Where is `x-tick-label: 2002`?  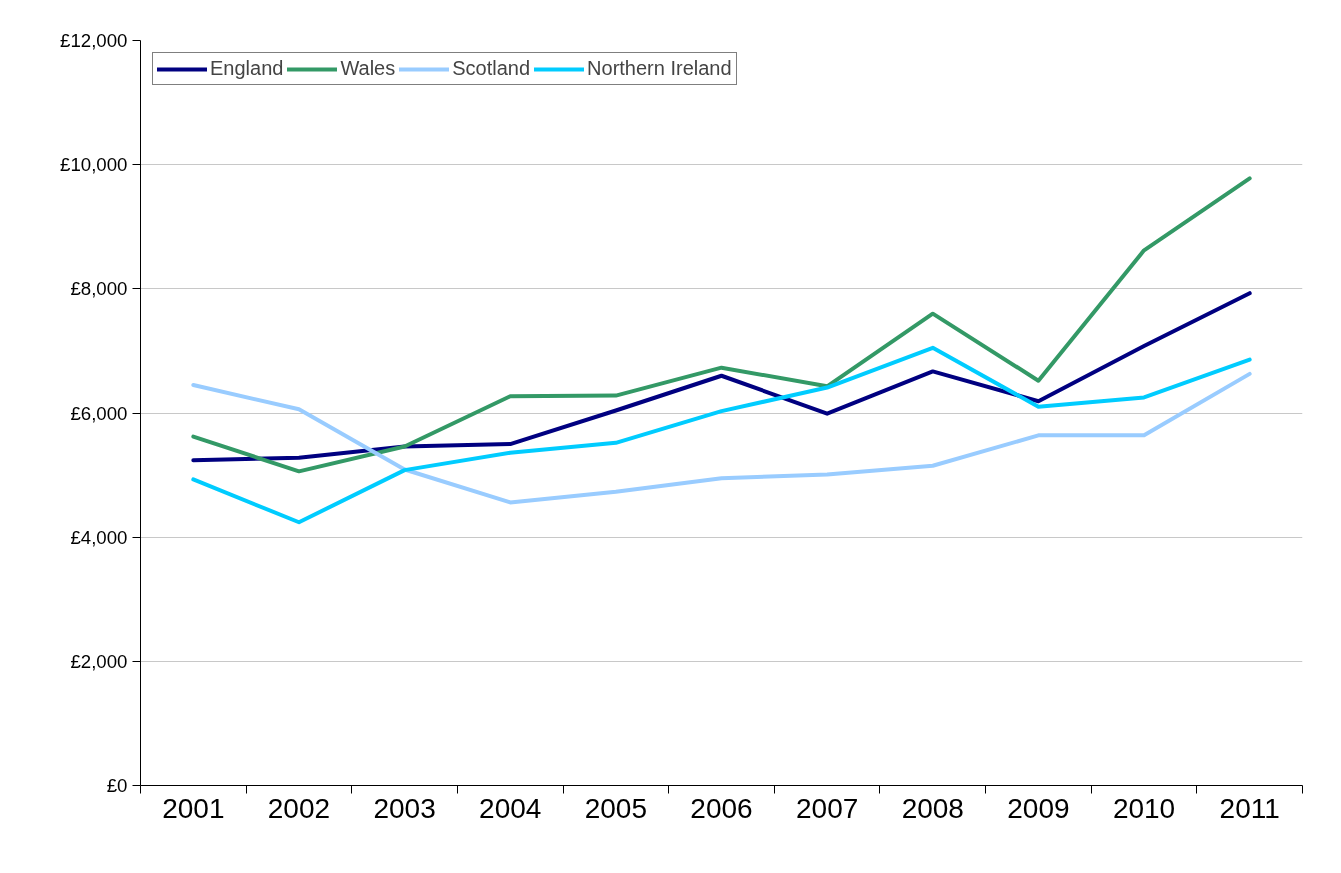
x-tick-label: 2002 is located at coordinates (299, 808).